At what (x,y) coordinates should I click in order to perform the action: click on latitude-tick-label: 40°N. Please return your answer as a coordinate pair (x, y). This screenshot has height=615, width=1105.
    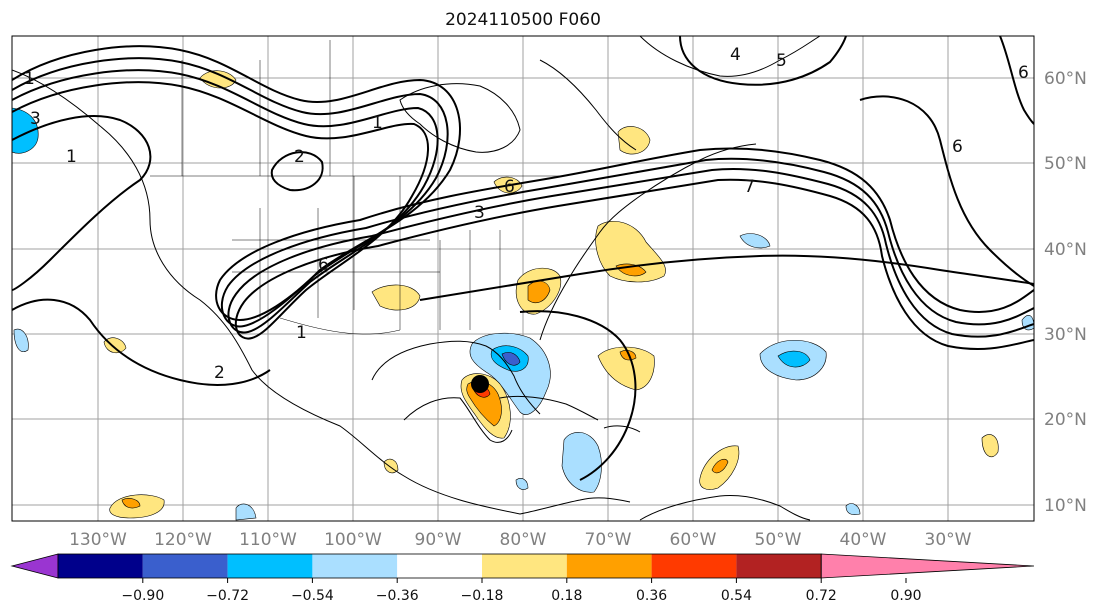
    Looking at the image, I should click on (1065, 250).